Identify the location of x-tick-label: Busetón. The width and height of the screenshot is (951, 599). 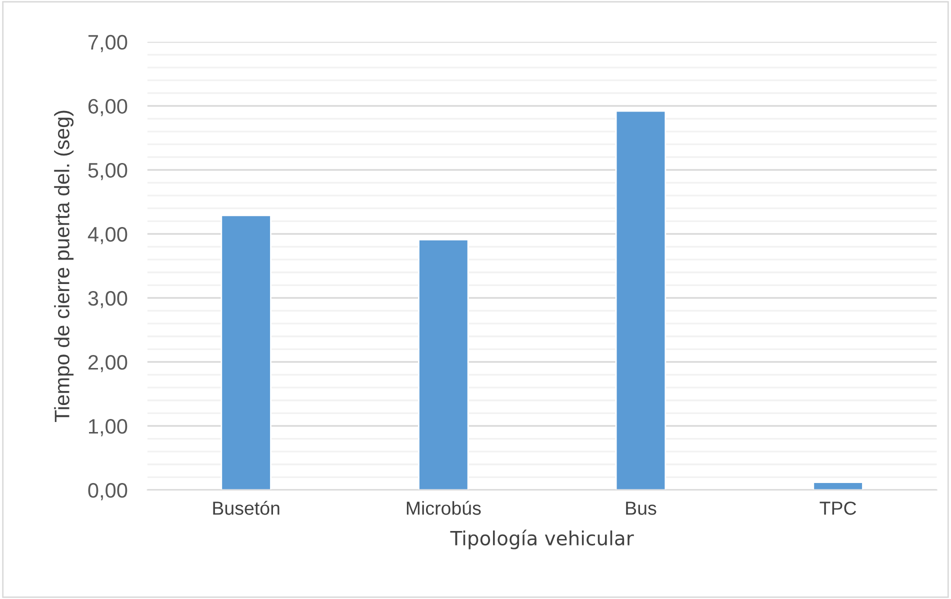
(246, 507).